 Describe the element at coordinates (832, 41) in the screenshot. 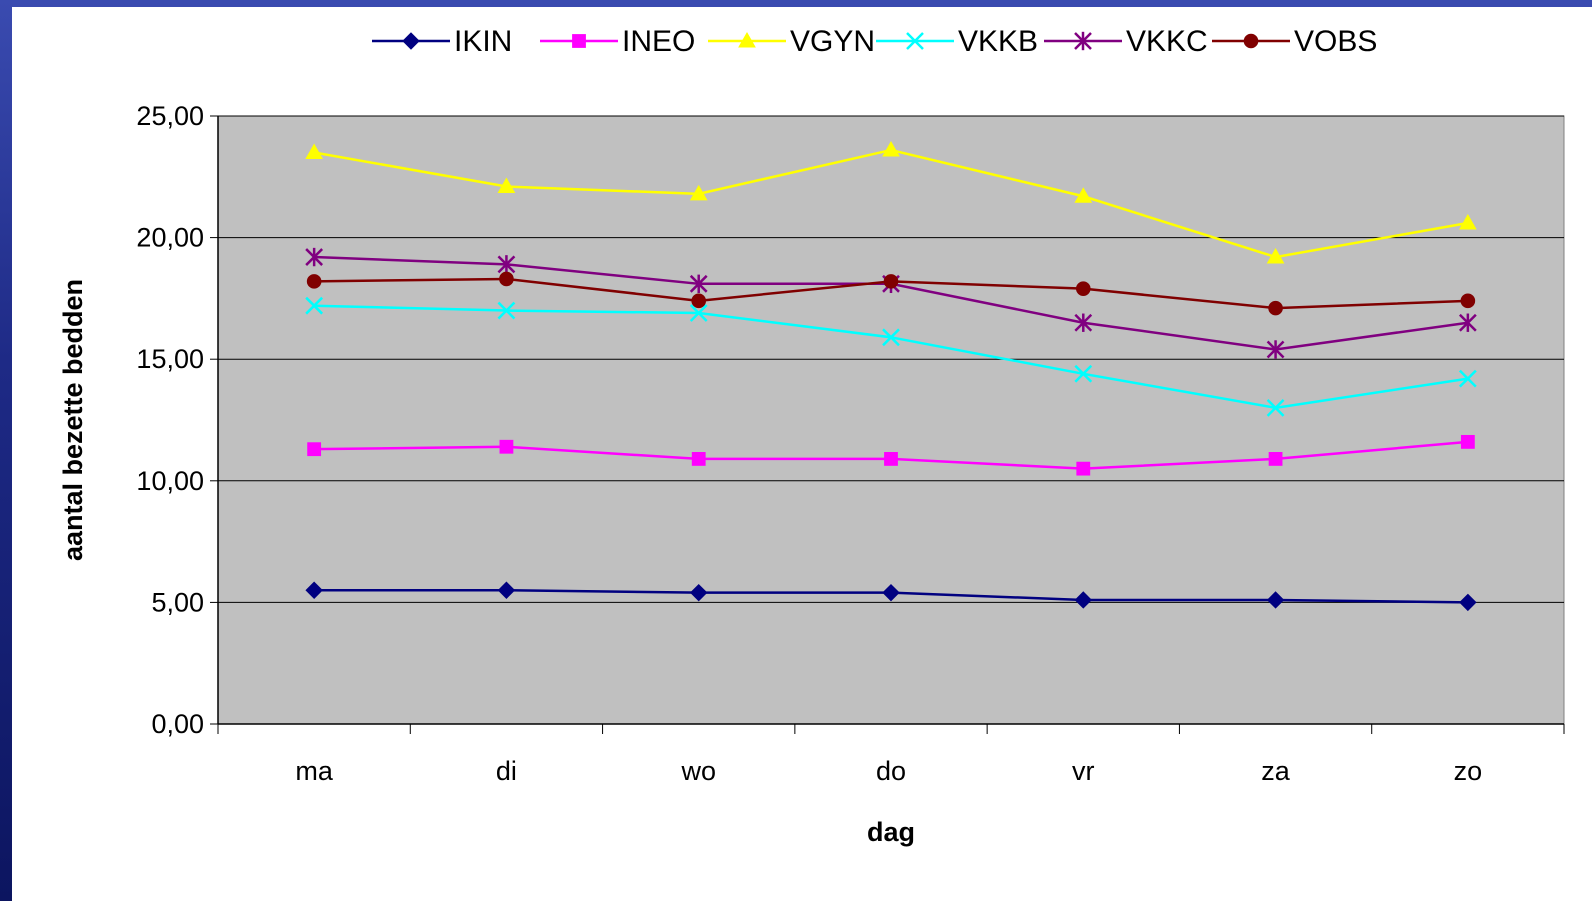

I see `legend-label: VGYN` at that location.